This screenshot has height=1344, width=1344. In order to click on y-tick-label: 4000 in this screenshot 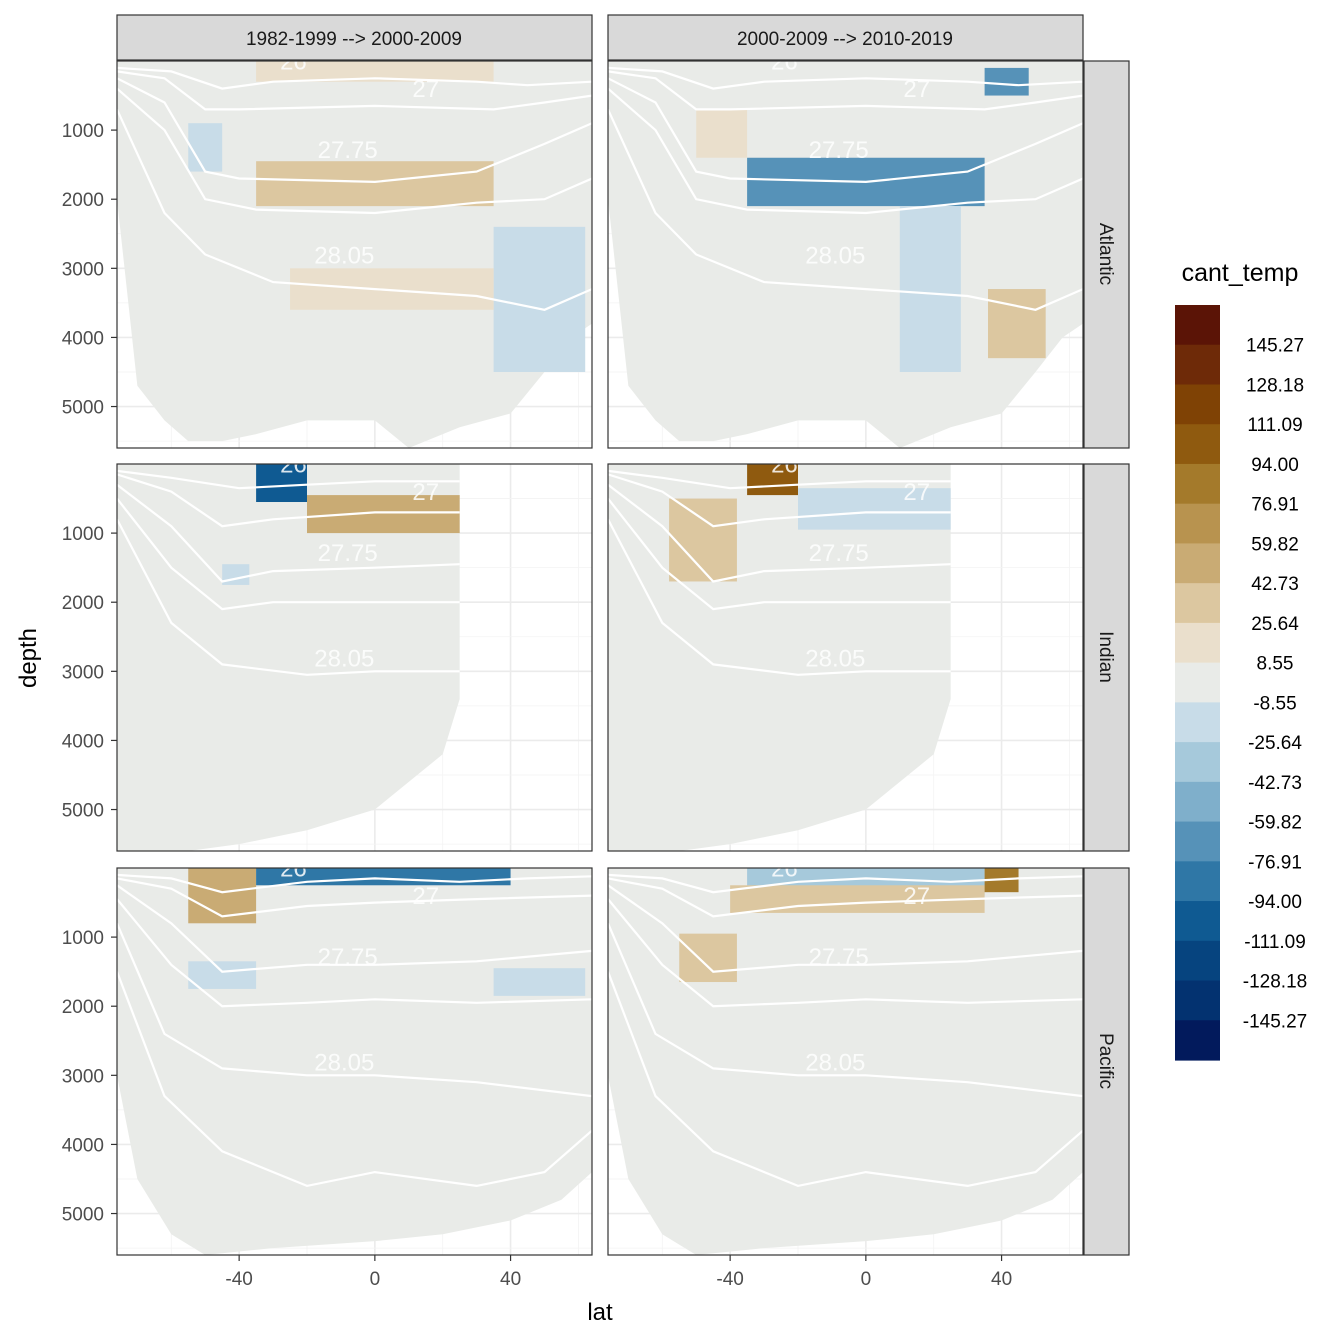, I will do `click(83, 338)`.